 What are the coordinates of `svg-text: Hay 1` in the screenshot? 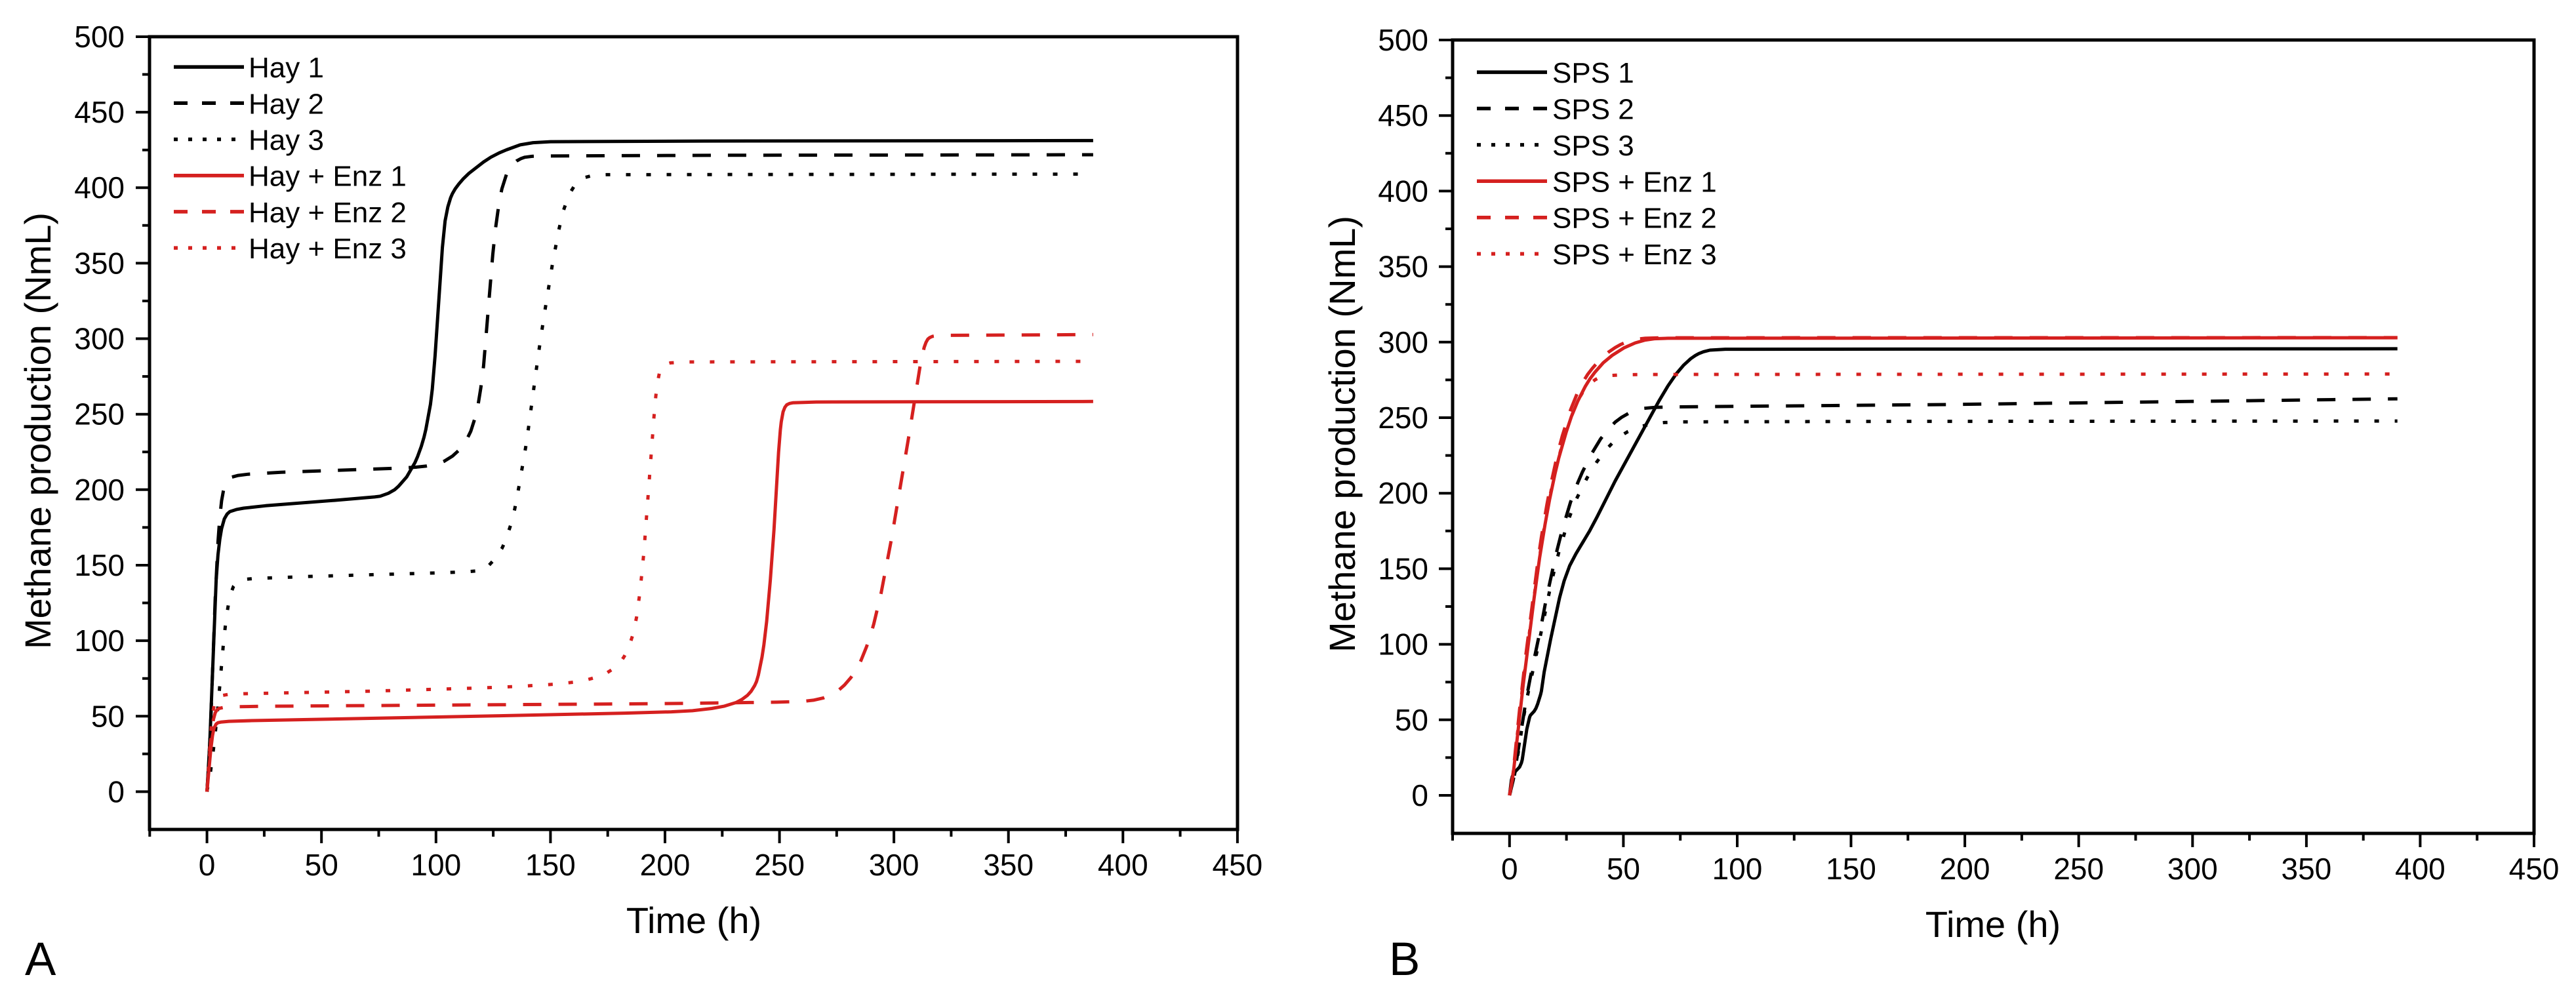 It's located at (286, 68).